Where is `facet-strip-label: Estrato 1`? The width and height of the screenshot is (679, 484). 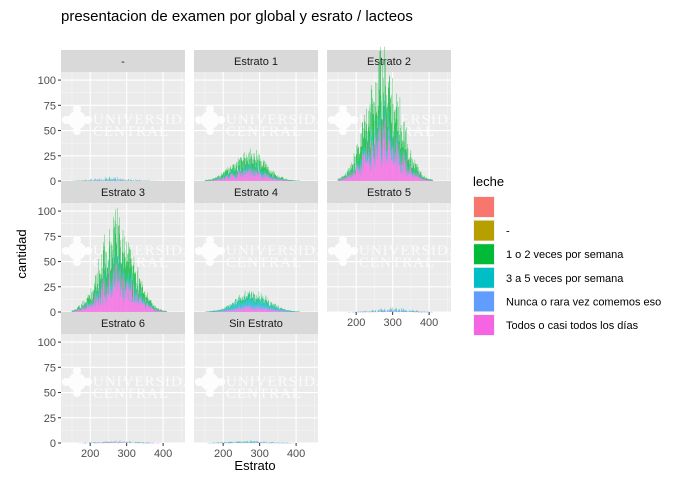 facet-strip-label: Estrato 1 is located at coordinates (256, 62).